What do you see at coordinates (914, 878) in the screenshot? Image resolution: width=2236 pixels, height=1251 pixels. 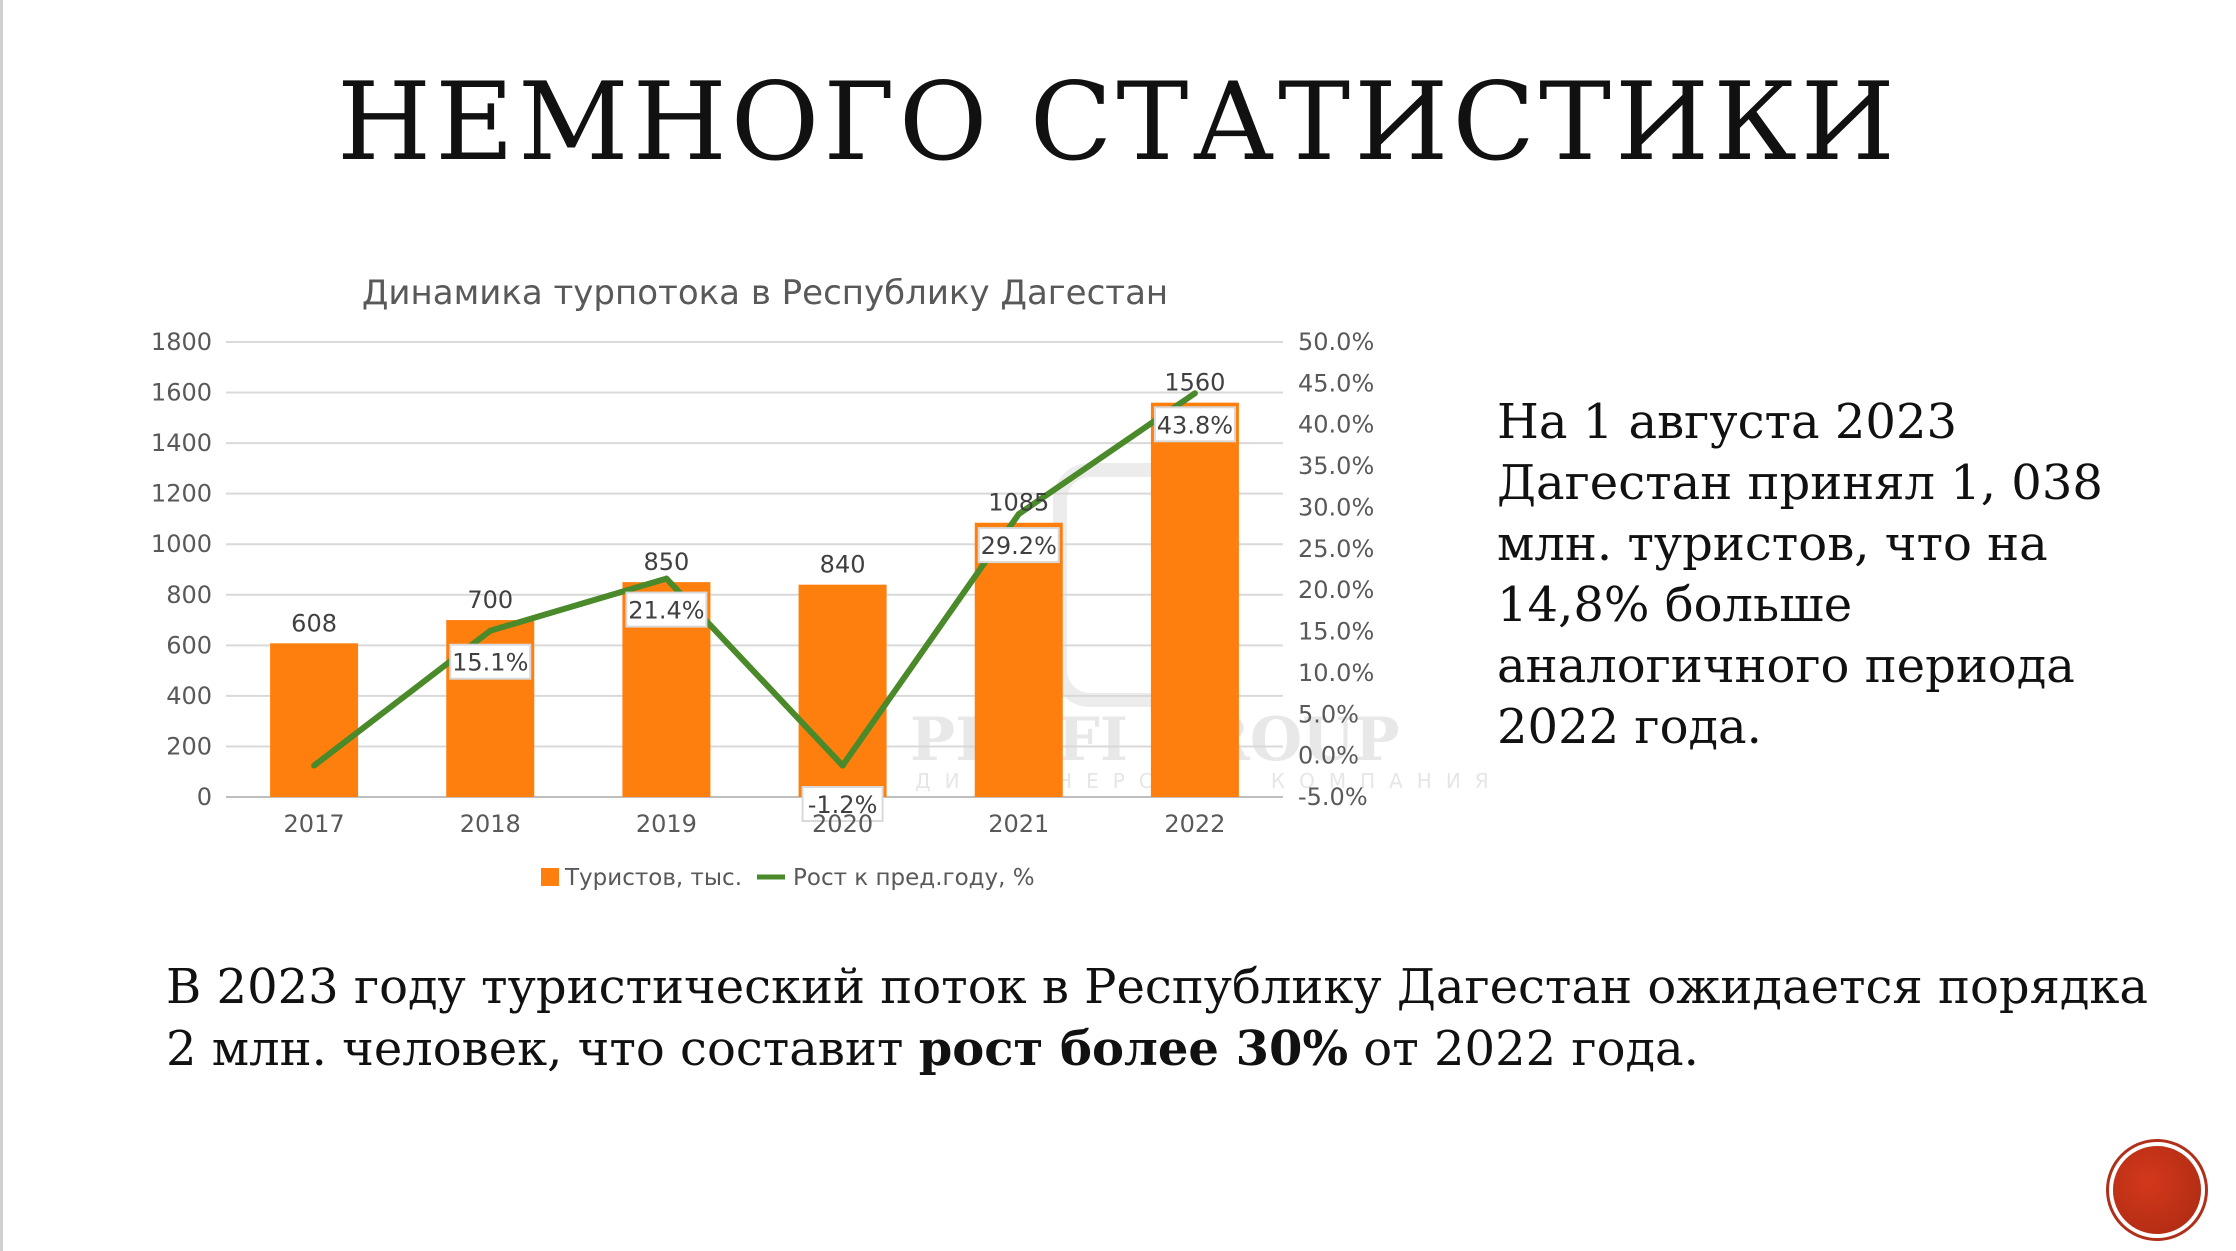 I see `legend-label-line: Рост к пред.году, %` at bounding box center [914, 878].